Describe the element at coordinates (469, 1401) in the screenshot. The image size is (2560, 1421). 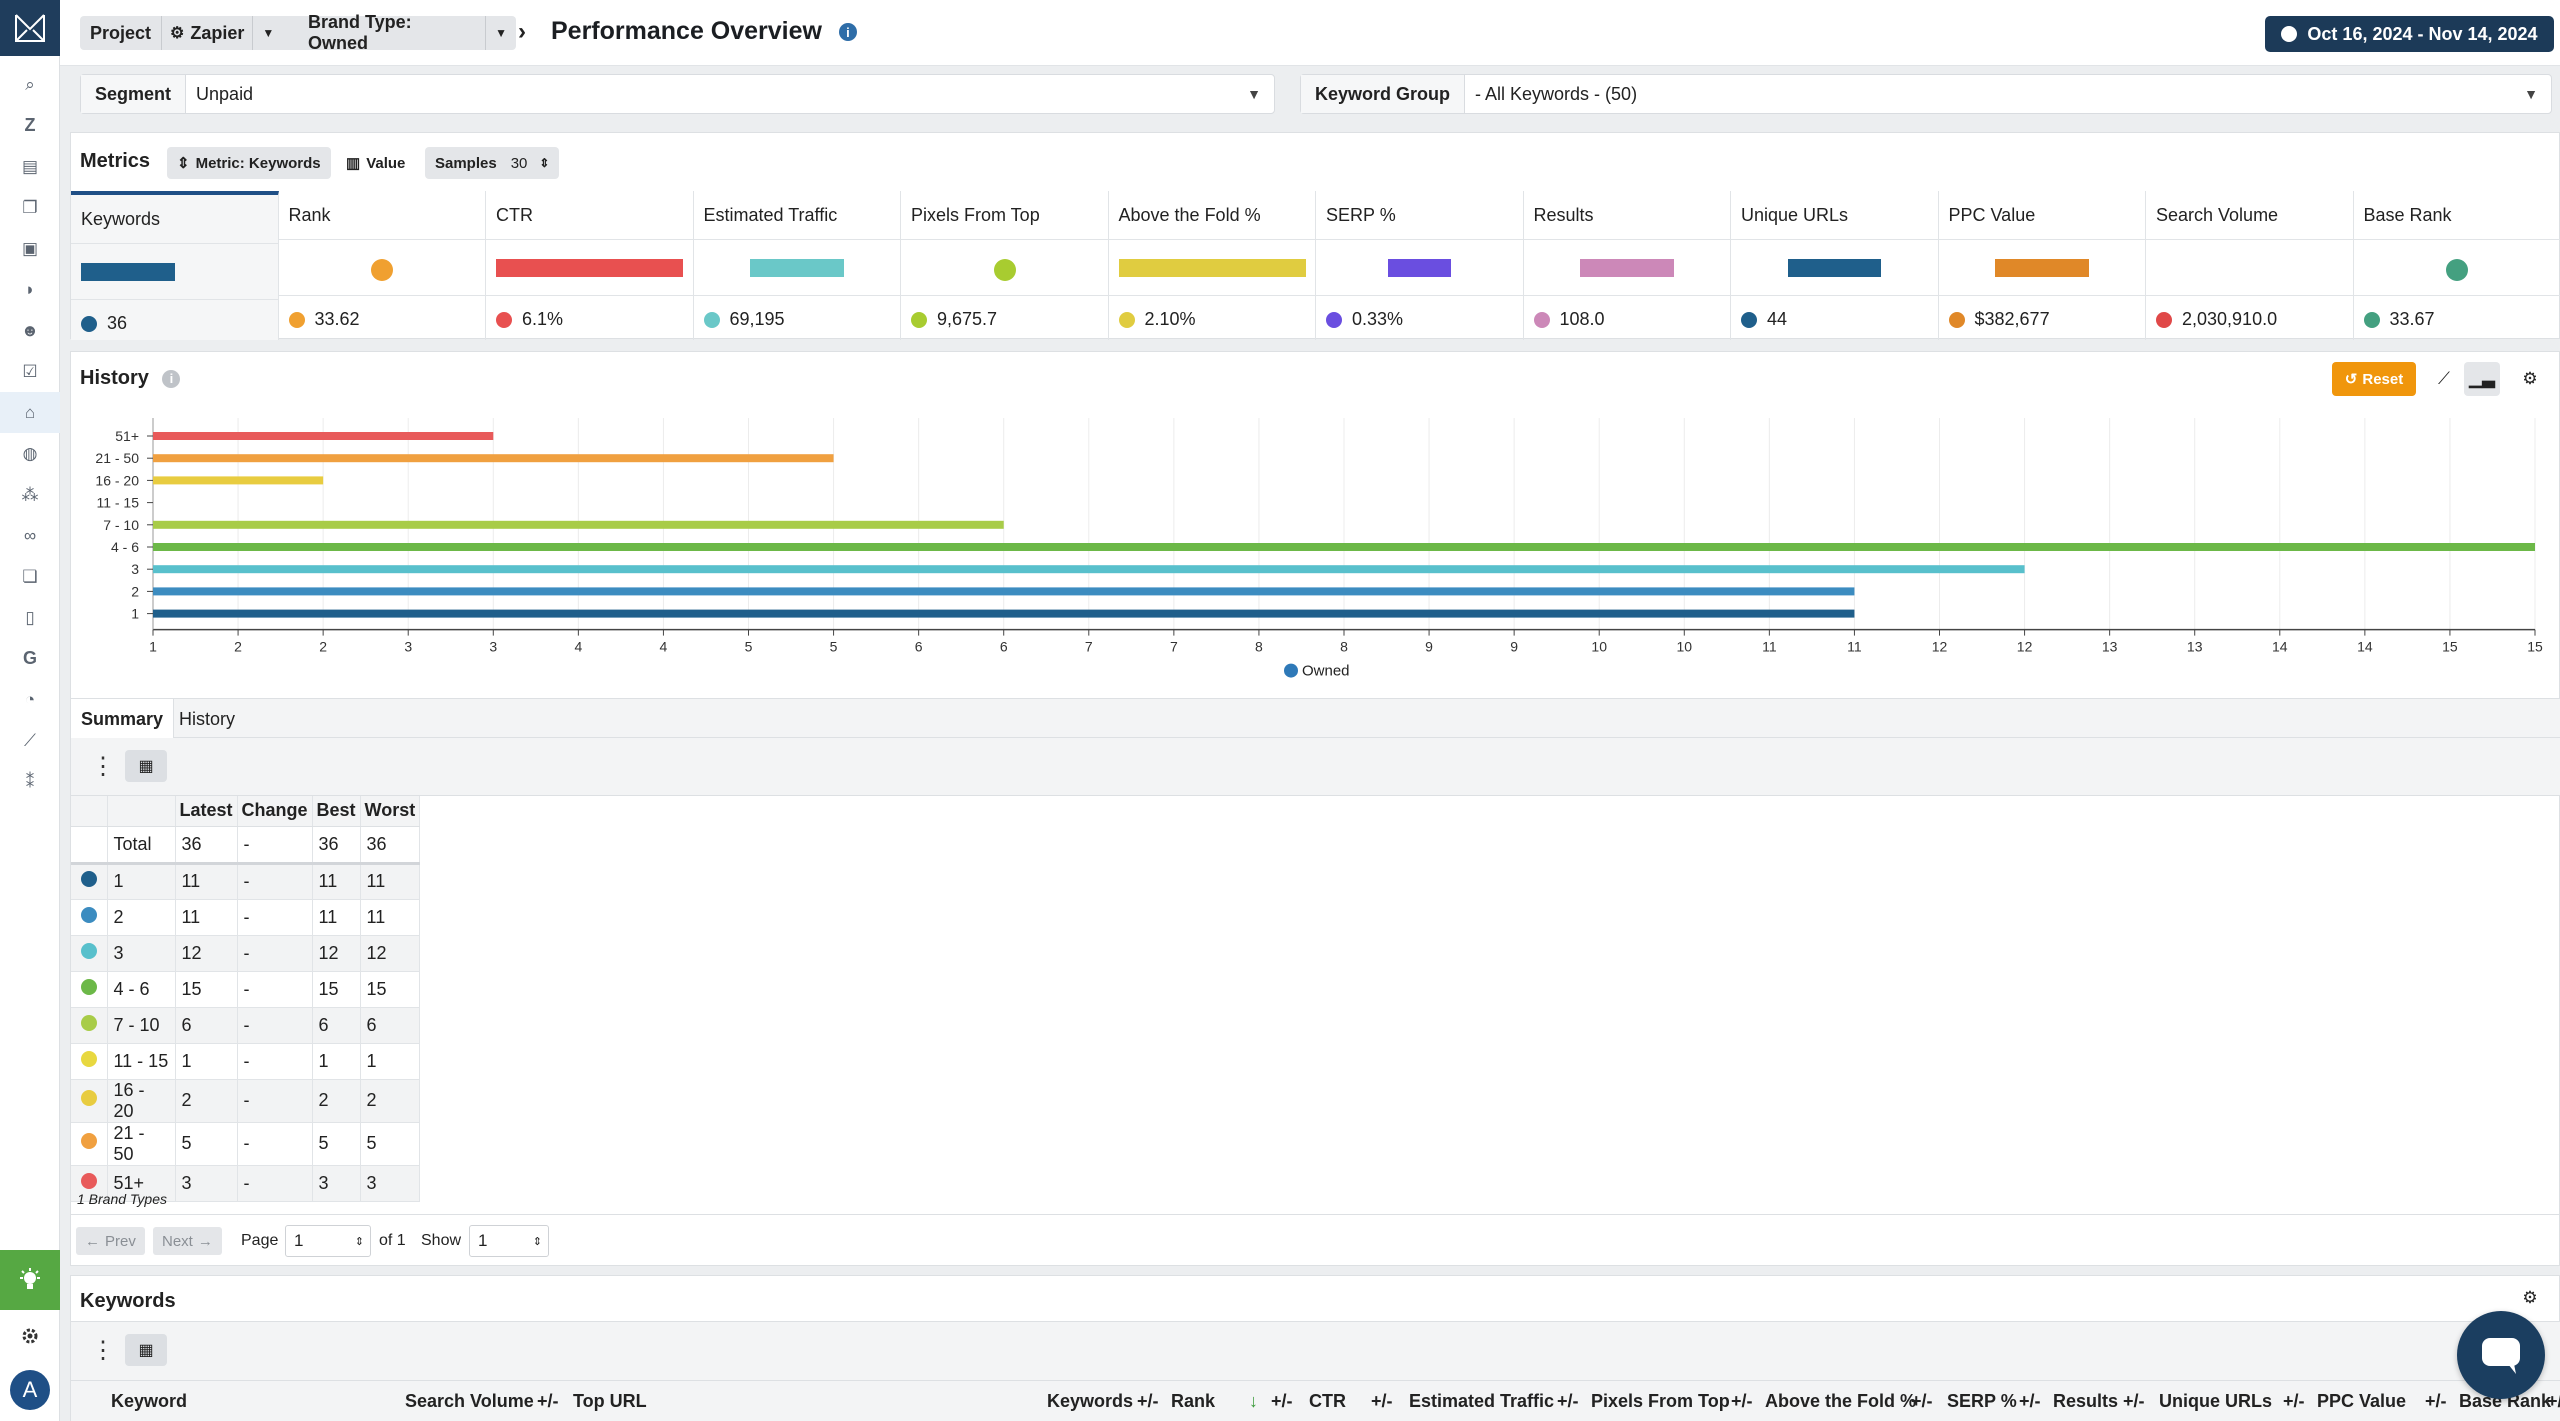
I see `col-search-volume: Search Volume` at that location.